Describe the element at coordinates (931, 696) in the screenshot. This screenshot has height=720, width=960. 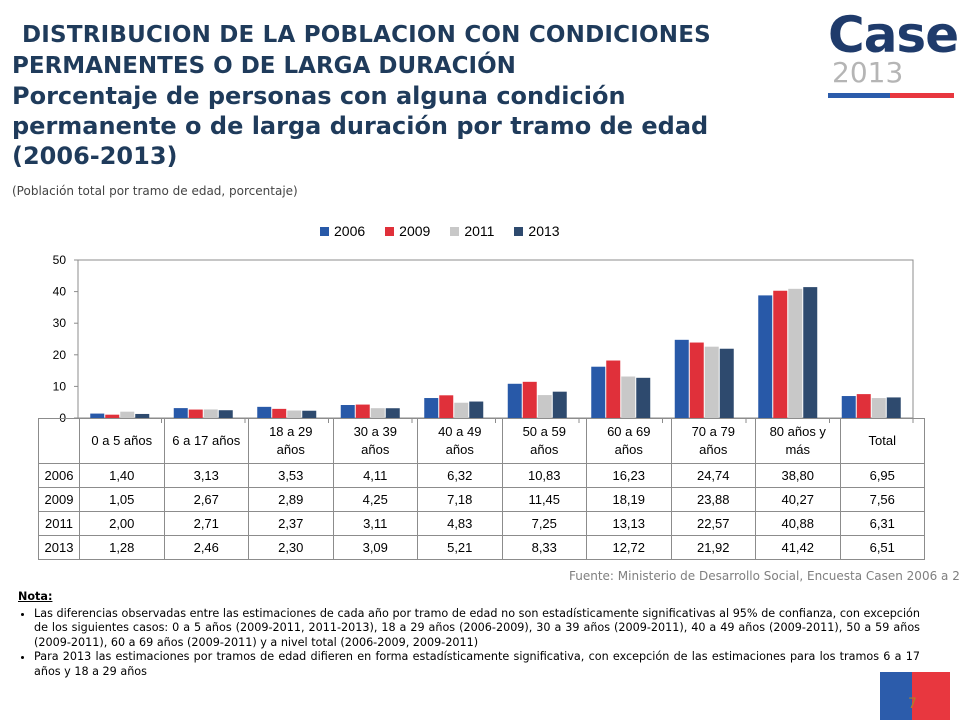
I see `page-box-red` at that location.